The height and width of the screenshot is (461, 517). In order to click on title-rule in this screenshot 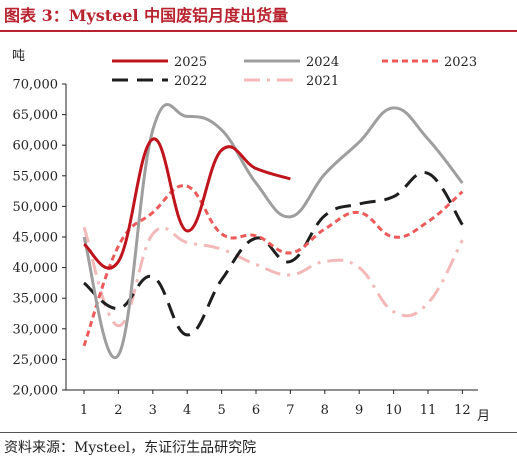, I will do `click(258, 31)`.